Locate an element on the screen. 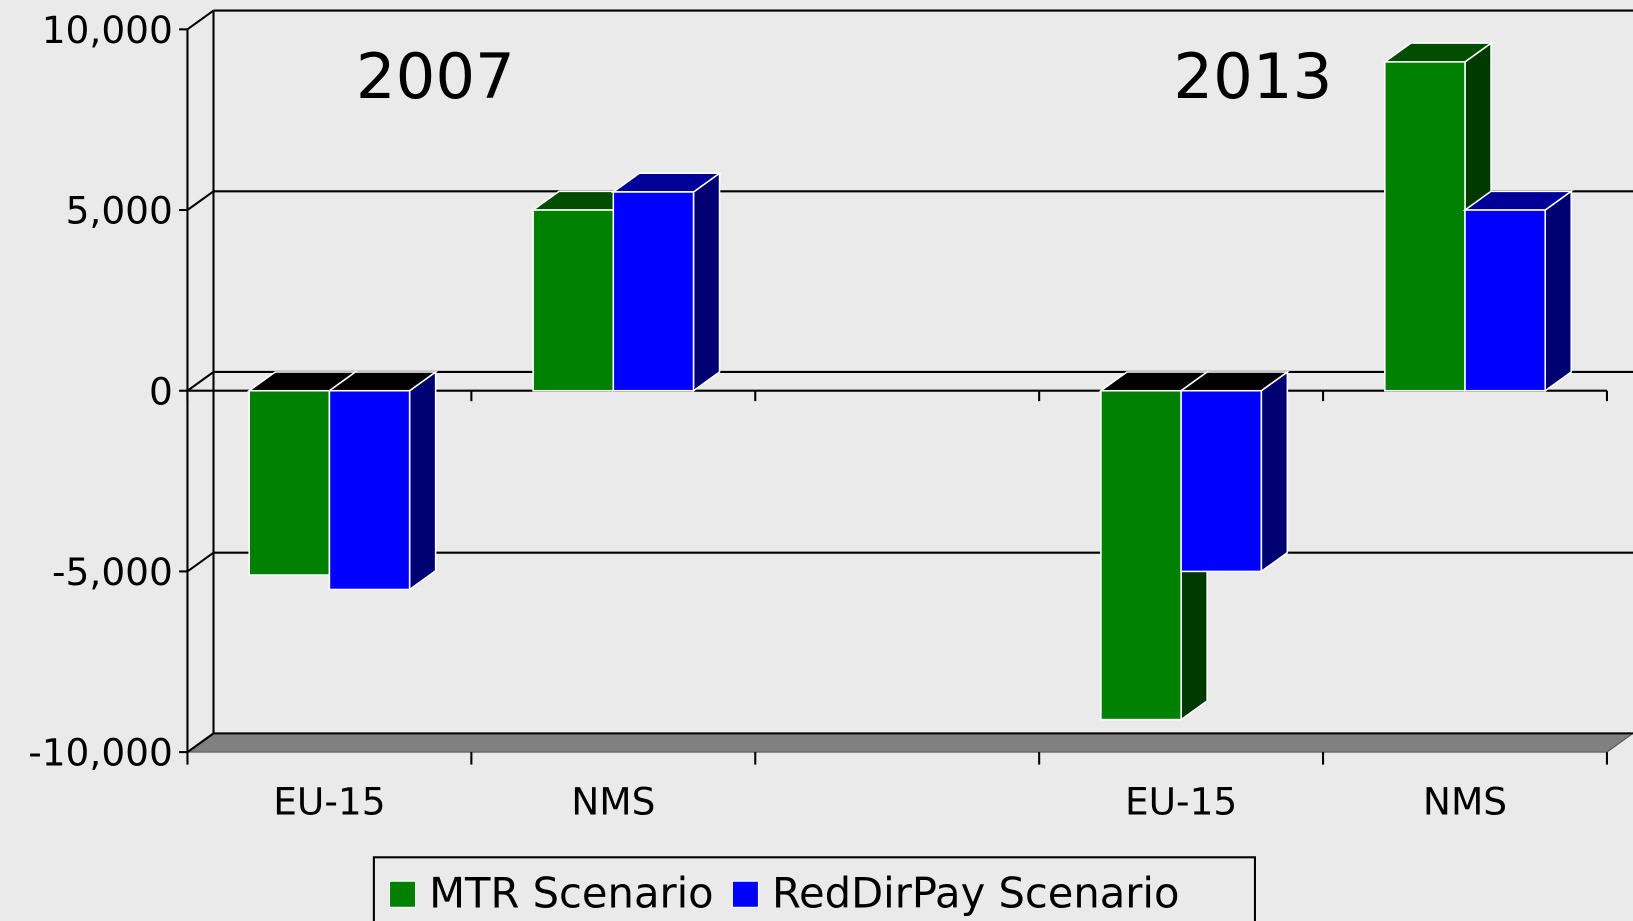 This screenshot has width=1633, height=921. y-tick-label: -5,000 is located at coordinates (112, 572).